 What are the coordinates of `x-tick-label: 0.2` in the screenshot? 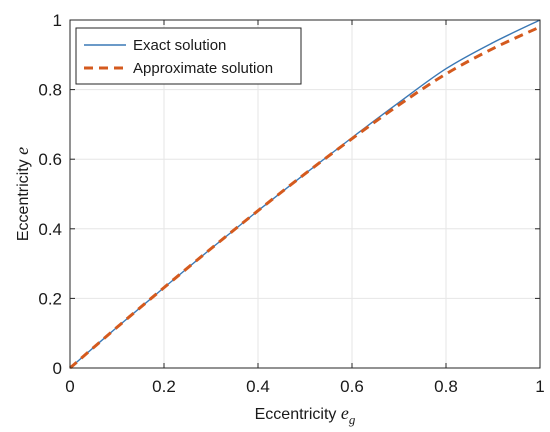 It's located at (164, 386).